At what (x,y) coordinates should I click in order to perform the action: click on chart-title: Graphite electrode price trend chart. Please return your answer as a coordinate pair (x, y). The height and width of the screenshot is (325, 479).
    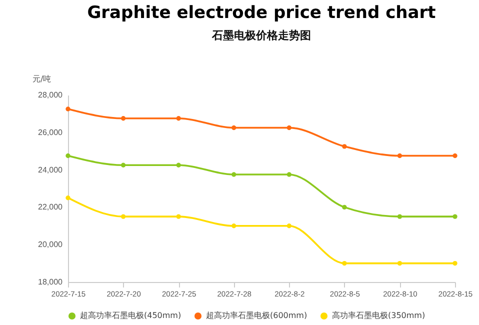
    Looking at the image, I should click on (261, 13).